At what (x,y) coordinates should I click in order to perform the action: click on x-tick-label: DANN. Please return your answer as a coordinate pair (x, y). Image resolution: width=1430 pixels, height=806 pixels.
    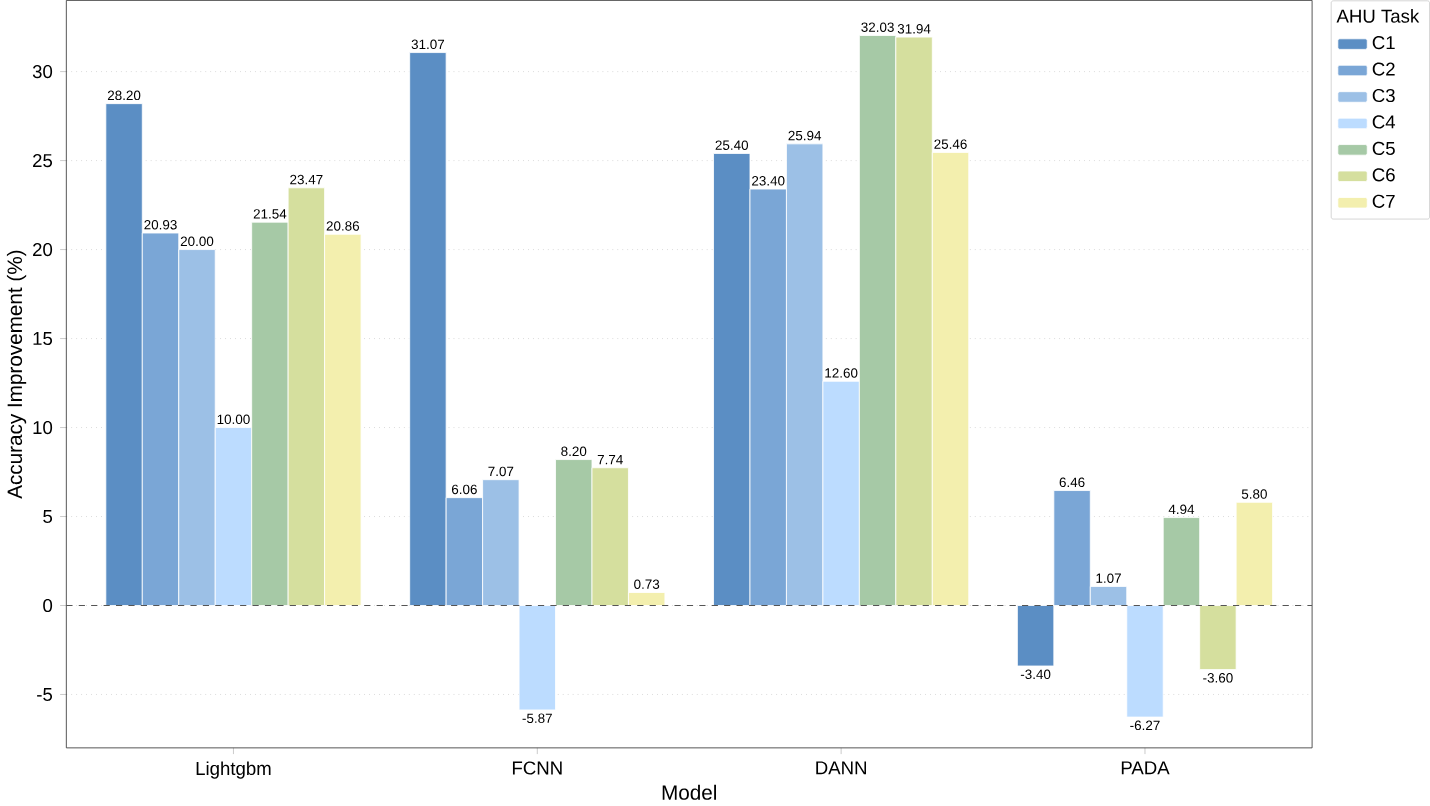
    Looking at the image, I should click on (841, 767).